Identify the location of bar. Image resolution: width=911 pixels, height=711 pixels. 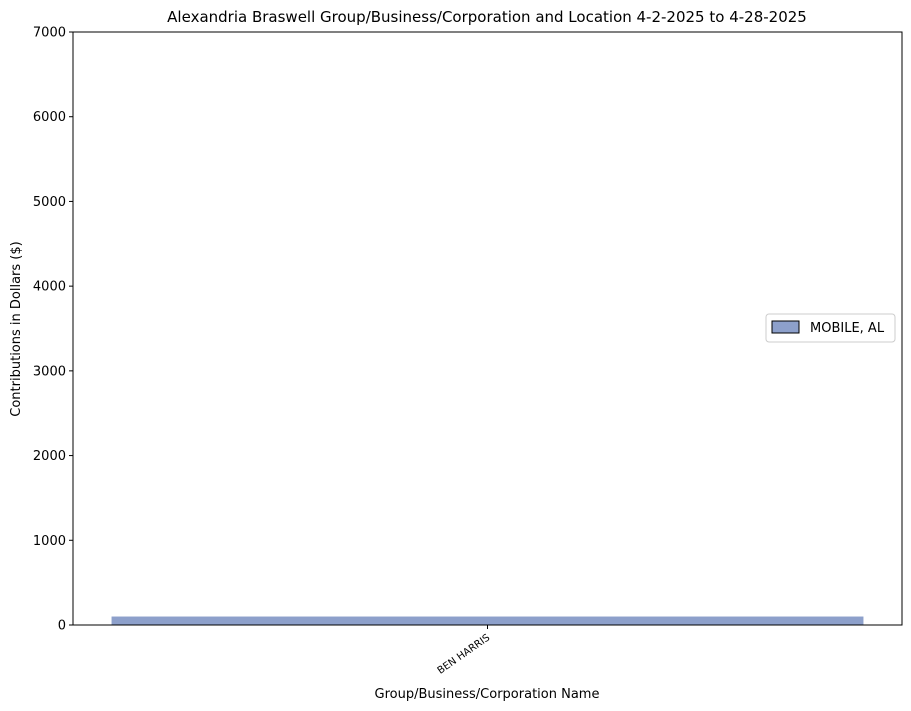
(487, 620).